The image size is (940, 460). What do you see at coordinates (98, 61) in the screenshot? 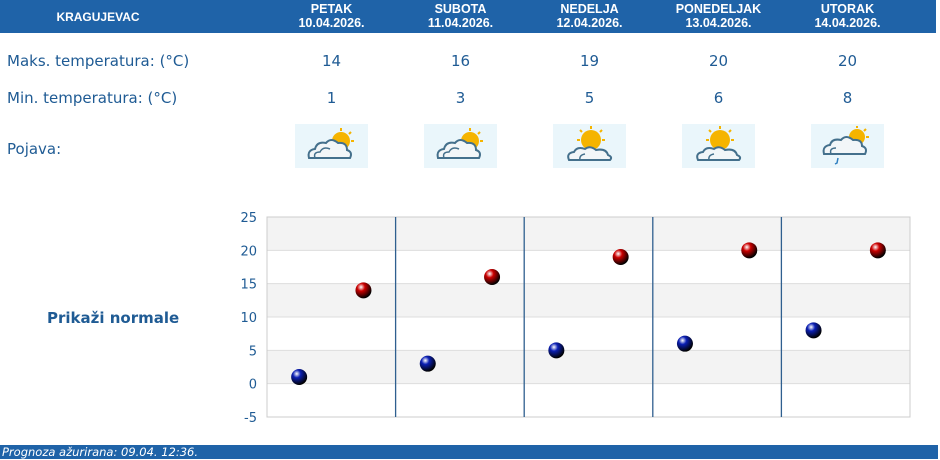
I see `max-temp-label: Maks. temperatura: (°C)` at bounding box center [98, 61].